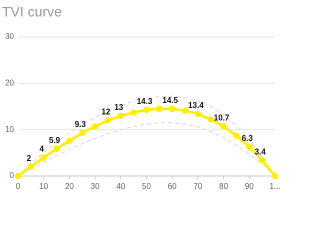 Image resolution: width=320 pixels, height=240 pixels. I want to click on chart-title: TVI curve, so click(32, 12).